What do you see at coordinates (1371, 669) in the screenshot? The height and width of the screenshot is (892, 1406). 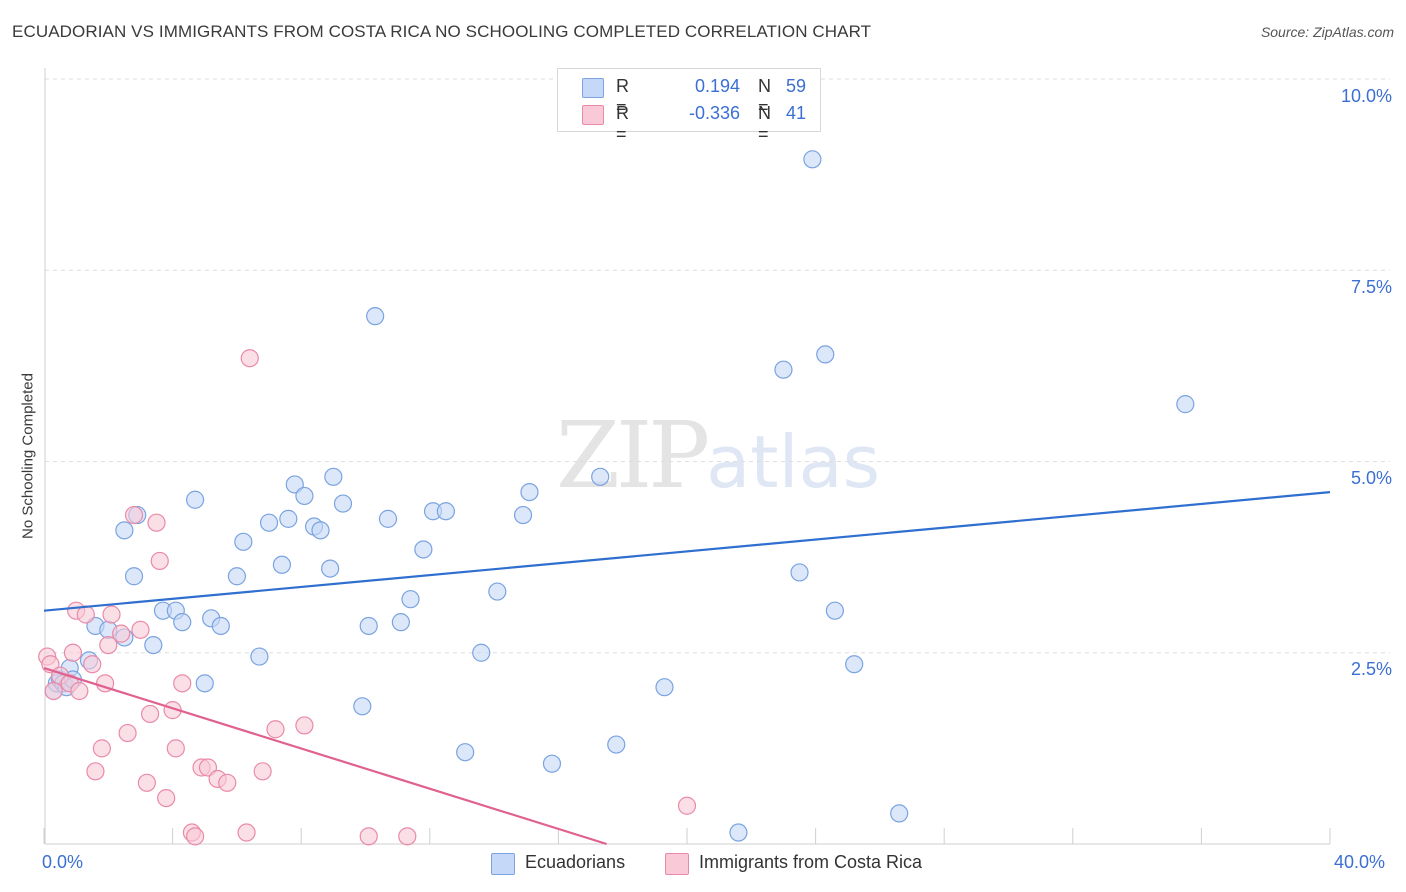 I see `y-tick-label-2-5: 2.5%` at bounding box center [1371, 669].